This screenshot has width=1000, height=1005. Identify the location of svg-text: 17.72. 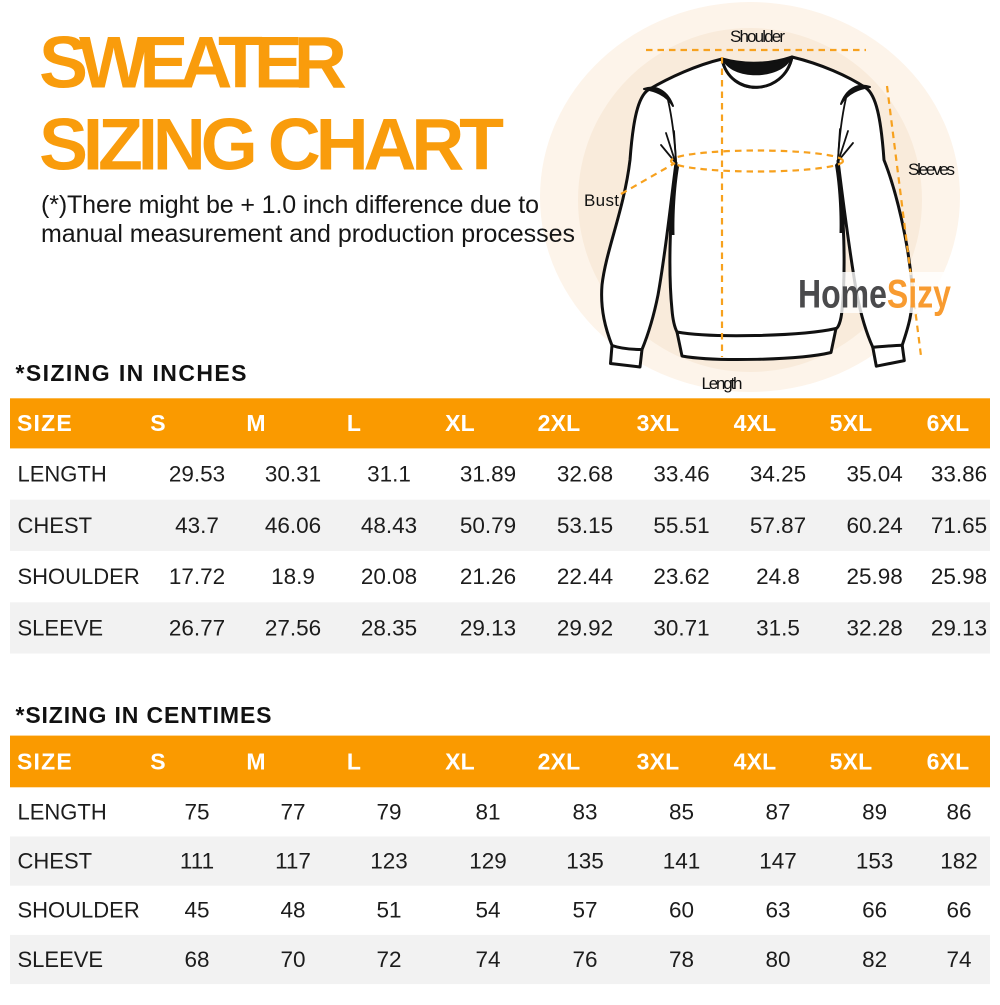
(197, 576).